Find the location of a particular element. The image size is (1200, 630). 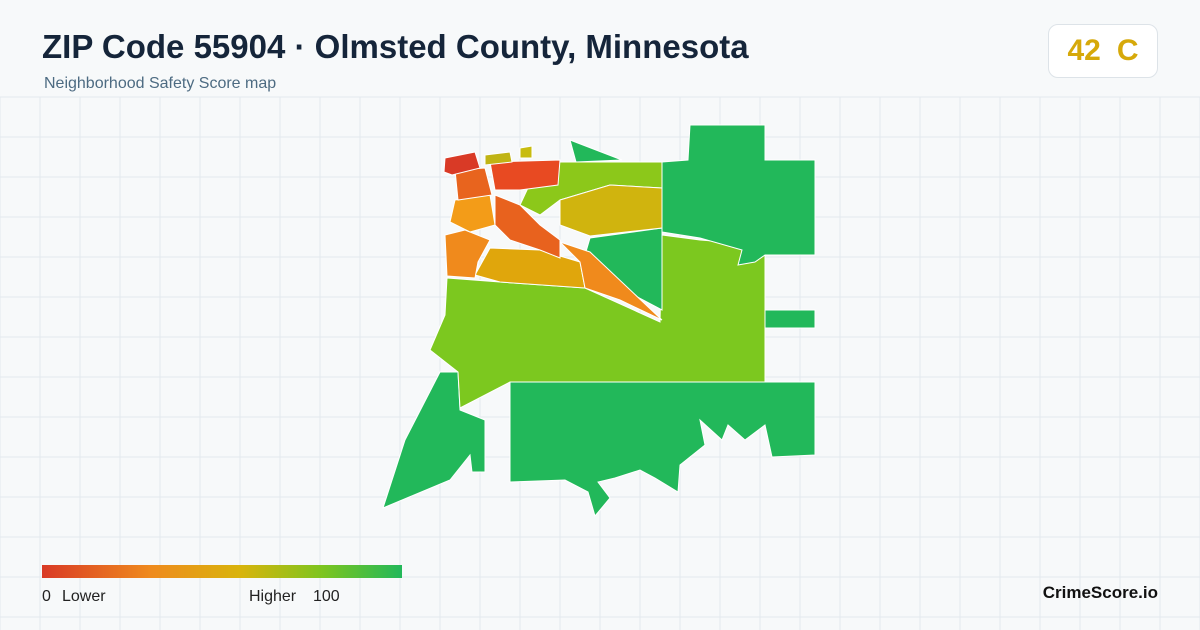

score-grade: C is located at coordinates (1127, 50).